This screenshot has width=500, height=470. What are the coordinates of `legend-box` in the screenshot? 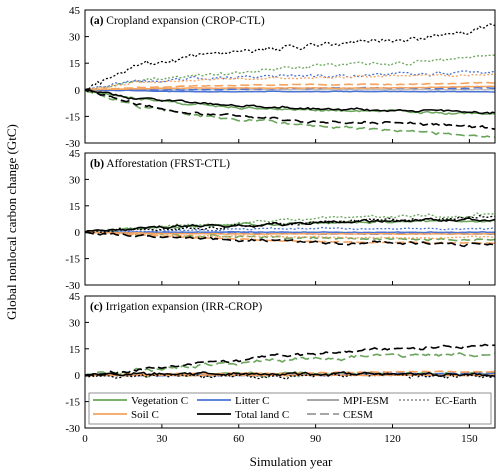 It's located at (290, 408).